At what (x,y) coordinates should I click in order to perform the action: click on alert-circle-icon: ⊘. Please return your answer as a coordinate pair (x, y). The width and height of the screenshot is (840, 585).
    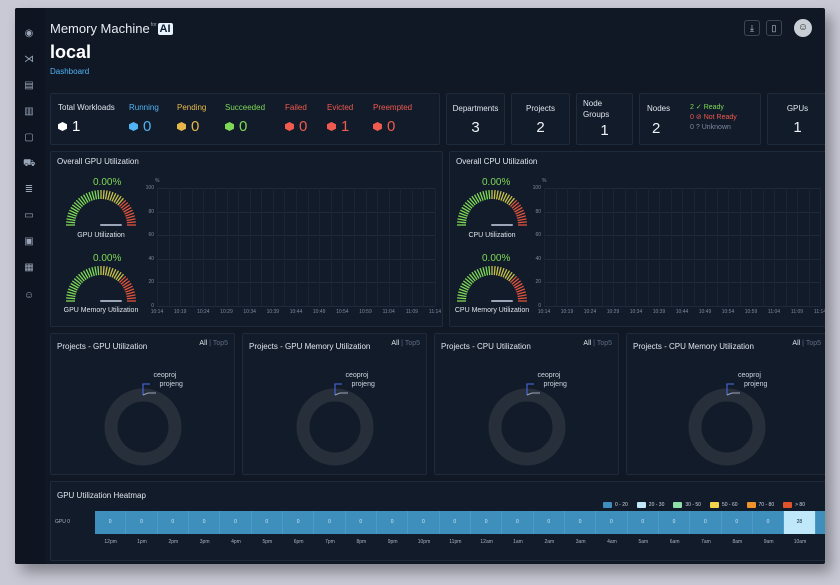
    Looking at the image, I should click on (698, 117).